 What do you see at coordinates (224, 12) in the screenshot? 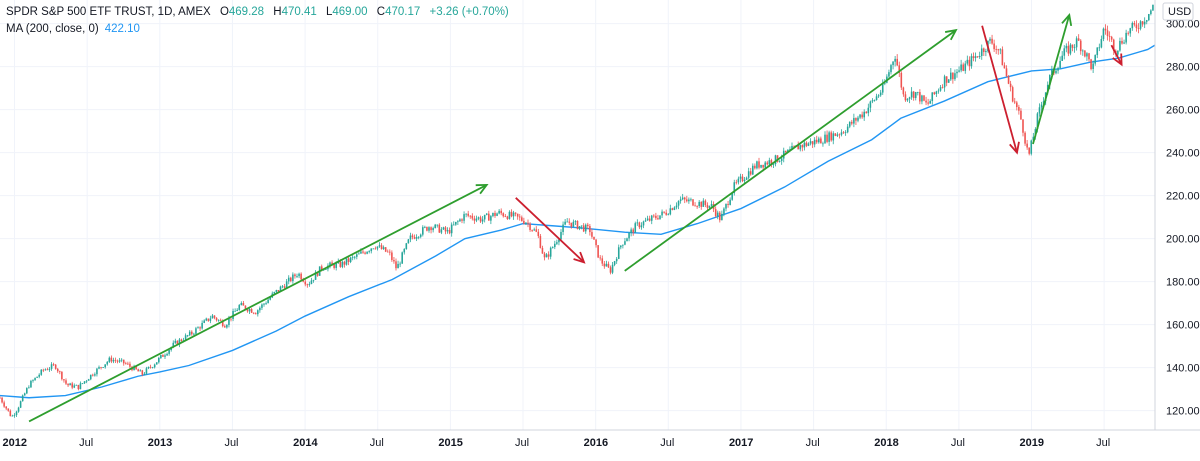
I see `open-label: O` at bounding box center [224, 12].